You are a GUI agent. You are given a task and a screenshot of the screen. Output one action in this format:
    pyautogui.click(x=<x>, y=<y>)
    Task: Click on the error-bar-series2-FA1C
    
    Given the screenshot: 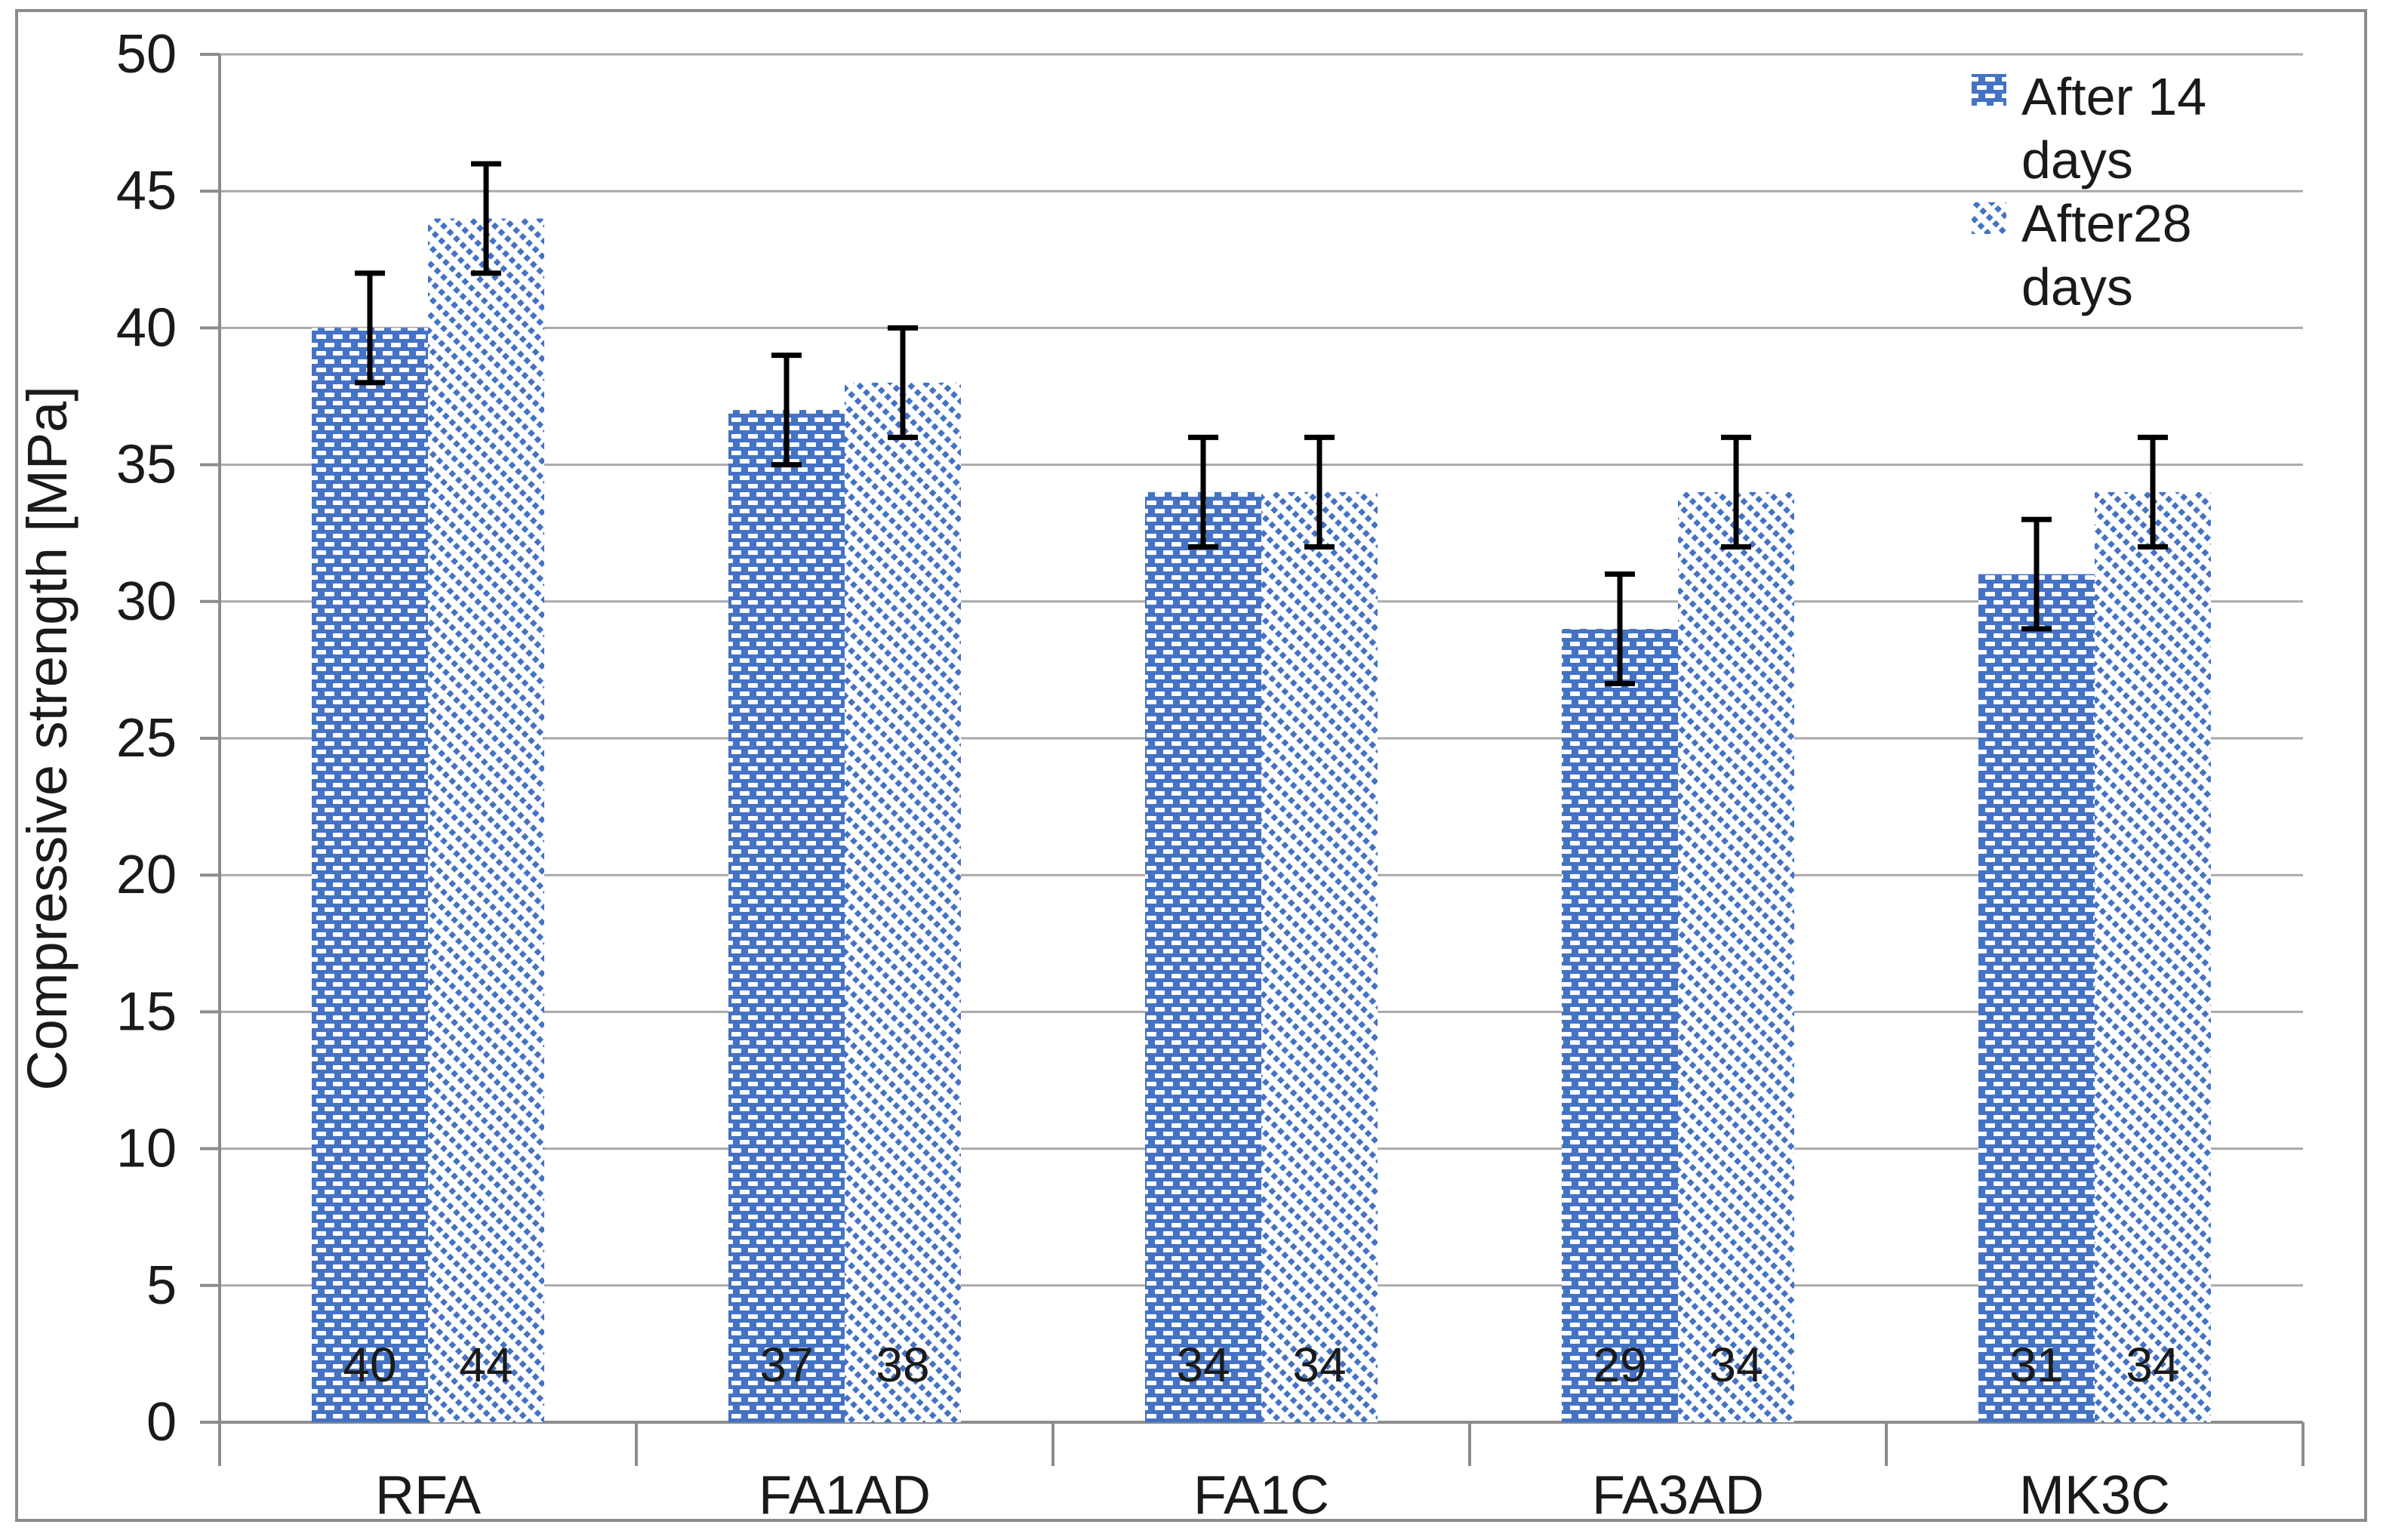 What is the action you would take?
    pyautogui.click(x=1320, y=492)
    